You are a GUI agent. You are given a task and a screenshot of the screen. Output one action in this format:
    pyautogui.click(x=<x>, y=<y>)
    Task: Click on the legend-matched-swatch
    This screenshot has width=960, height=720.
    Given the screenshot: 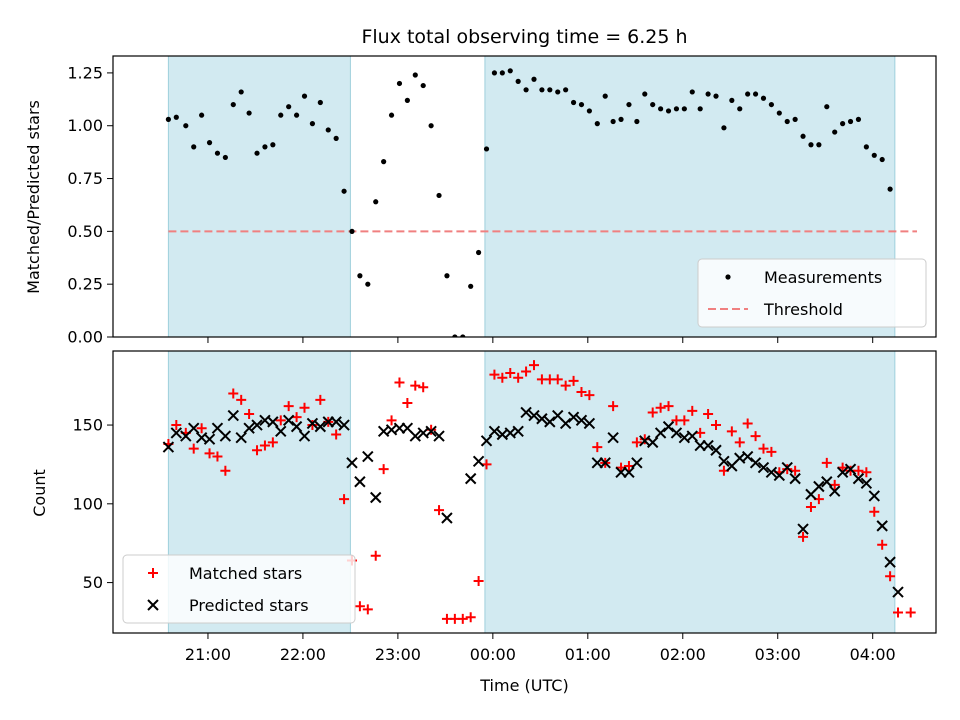 What is the action you would take?
    pyautogui.click(x=153, y=573)
    